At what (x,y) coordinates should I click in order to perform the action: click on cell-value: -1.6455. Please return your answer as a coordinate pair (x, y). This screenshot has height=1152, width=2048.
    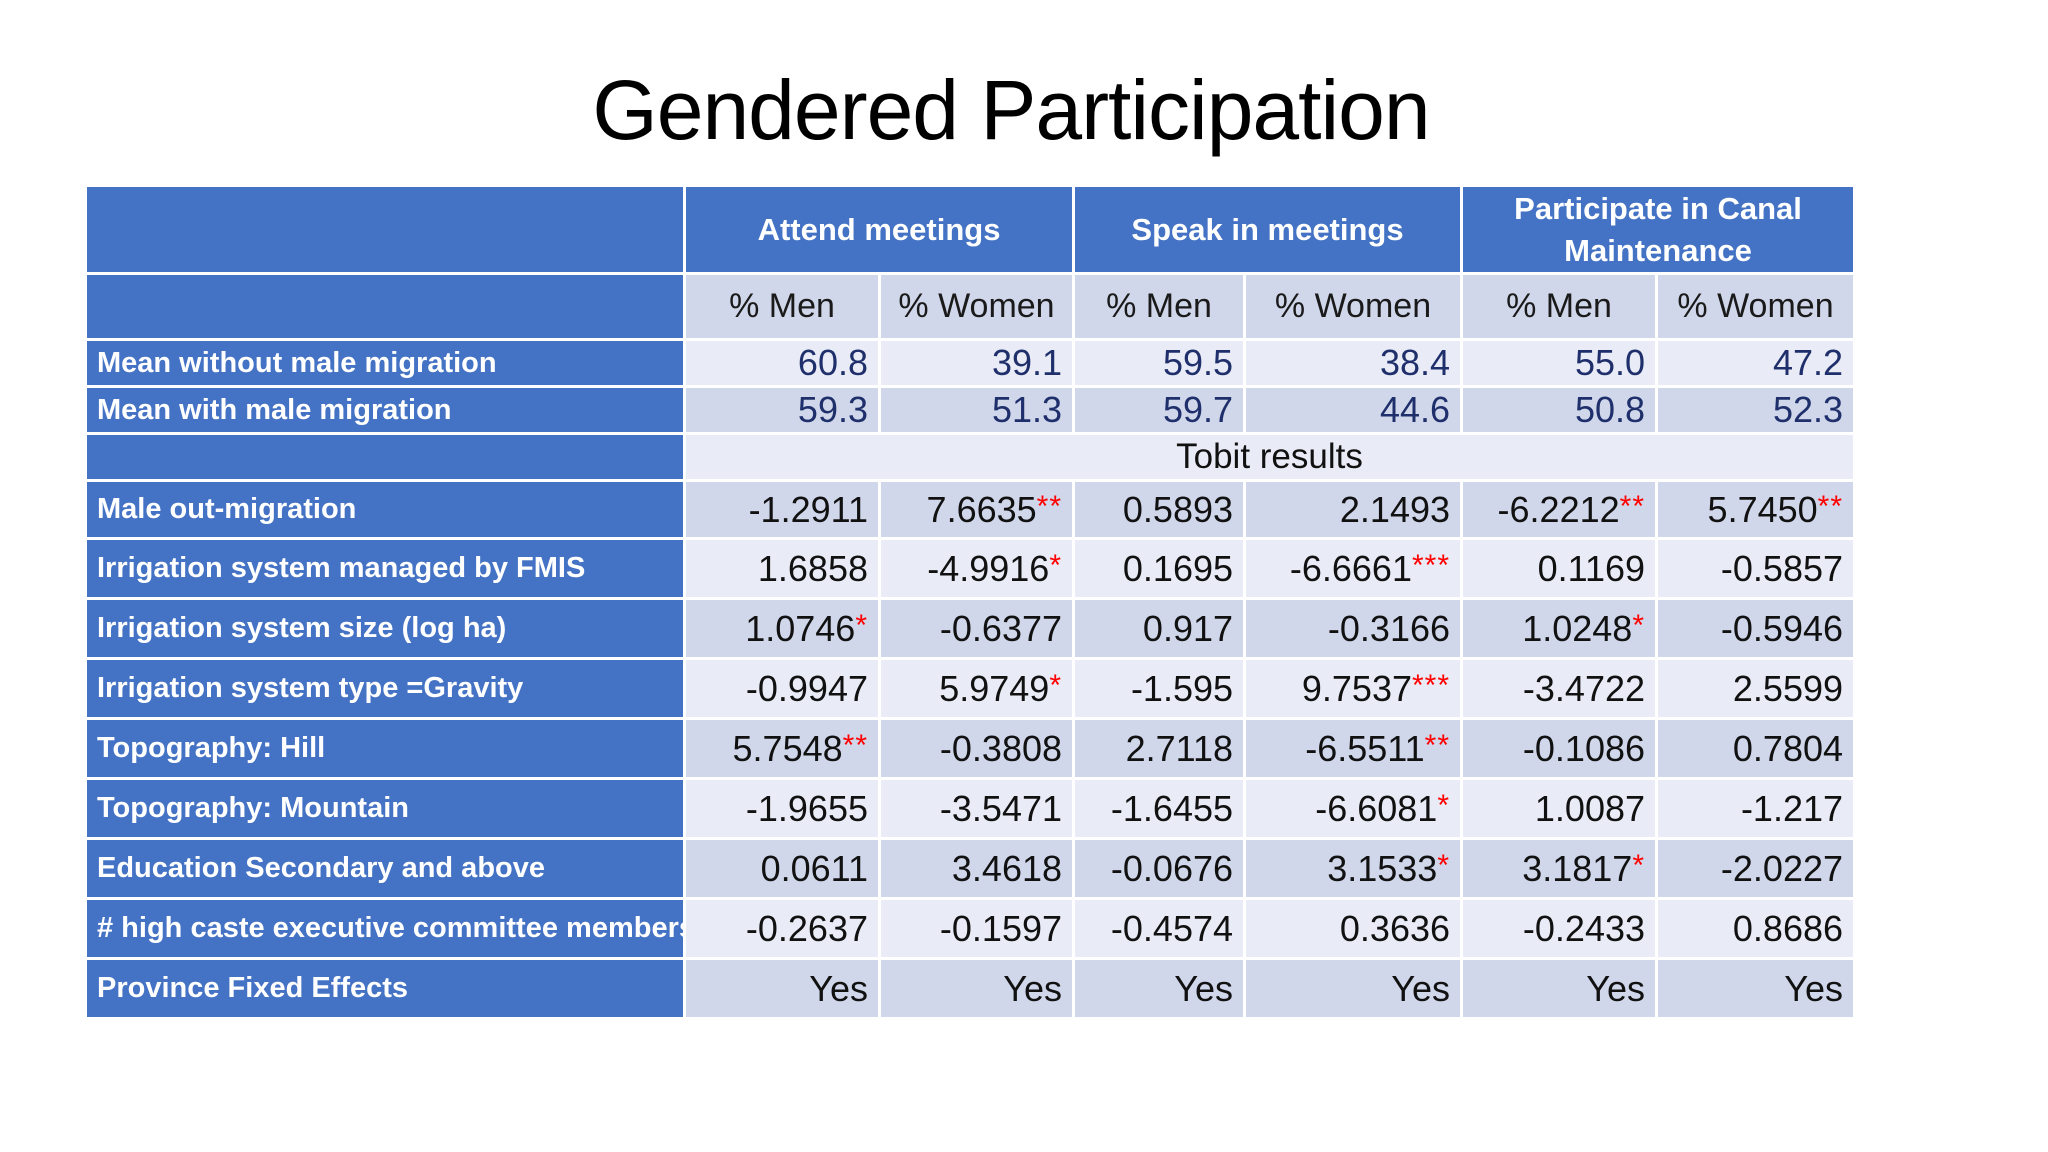
    Looking at the image, I should click on (1172, 808).